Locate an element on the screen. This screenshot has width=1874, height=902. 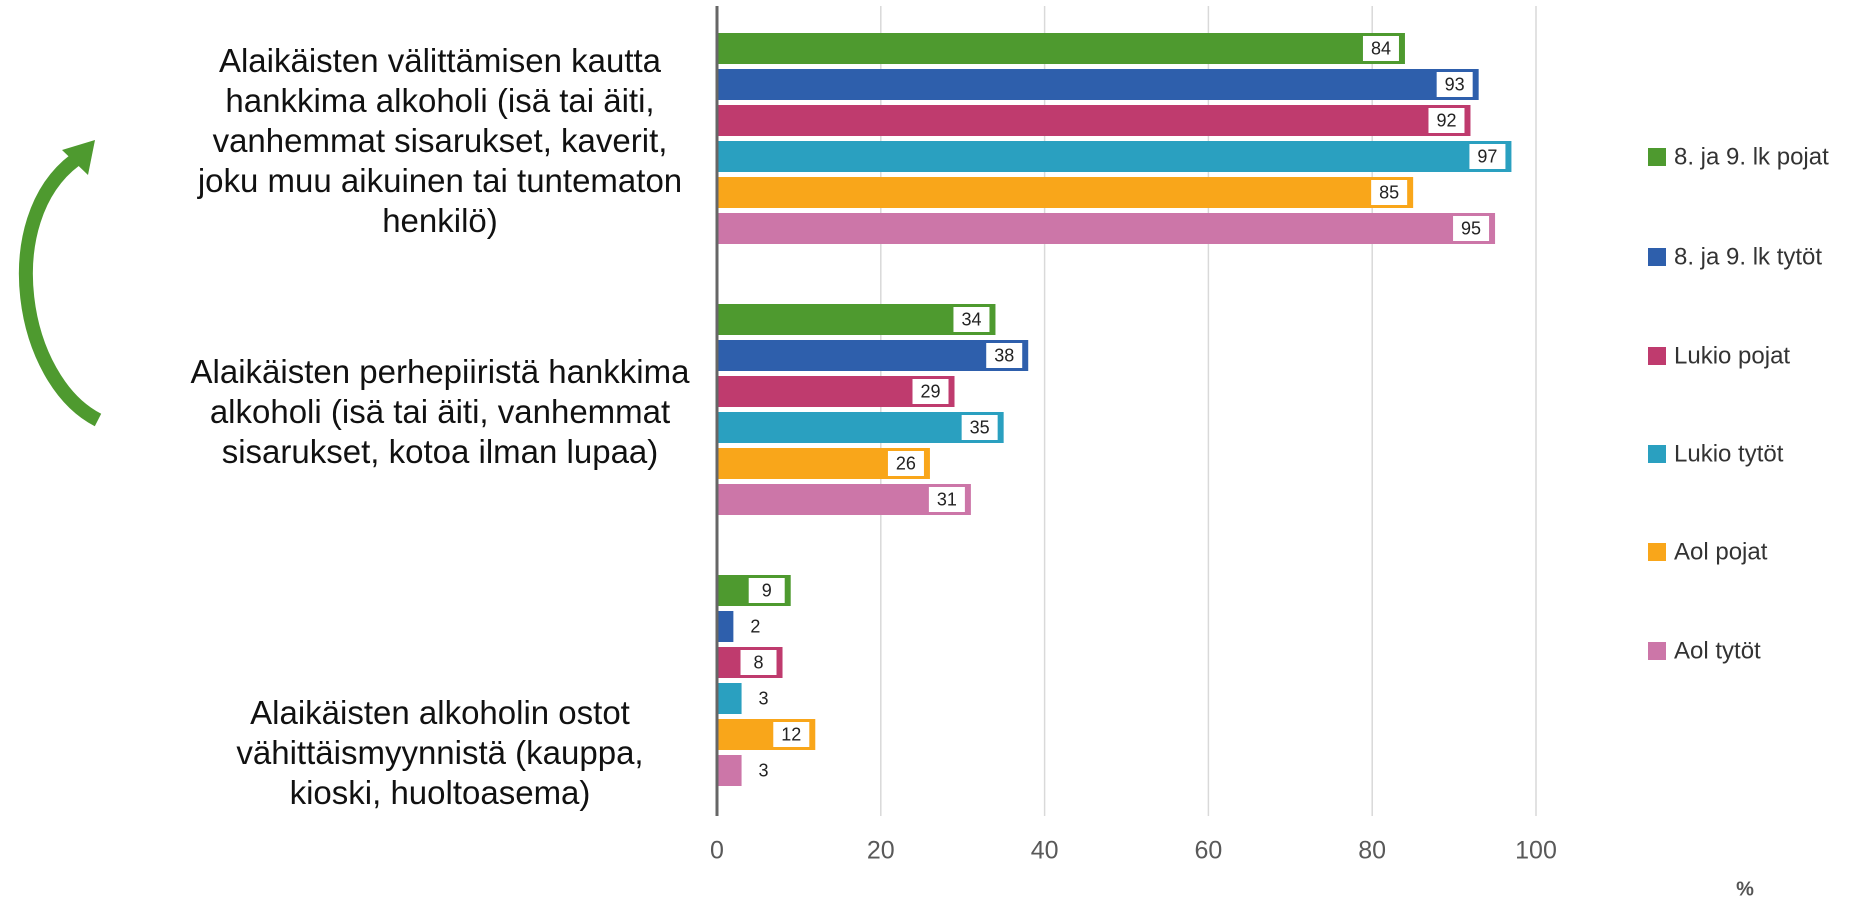
x-tick-label: 0 is located at coordinates (717, 851).